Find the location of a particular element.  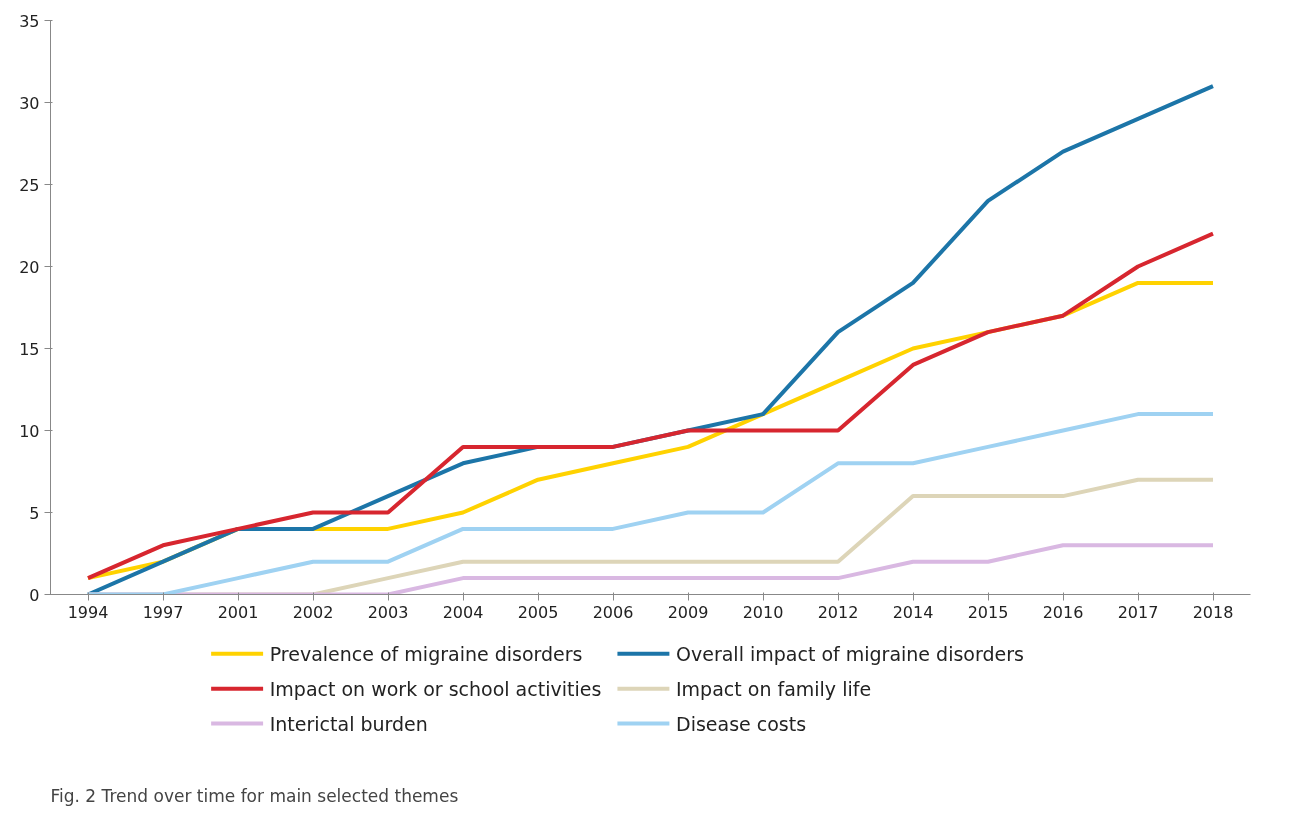

y-tick-label: 30 is located at coordinates (29, 103).